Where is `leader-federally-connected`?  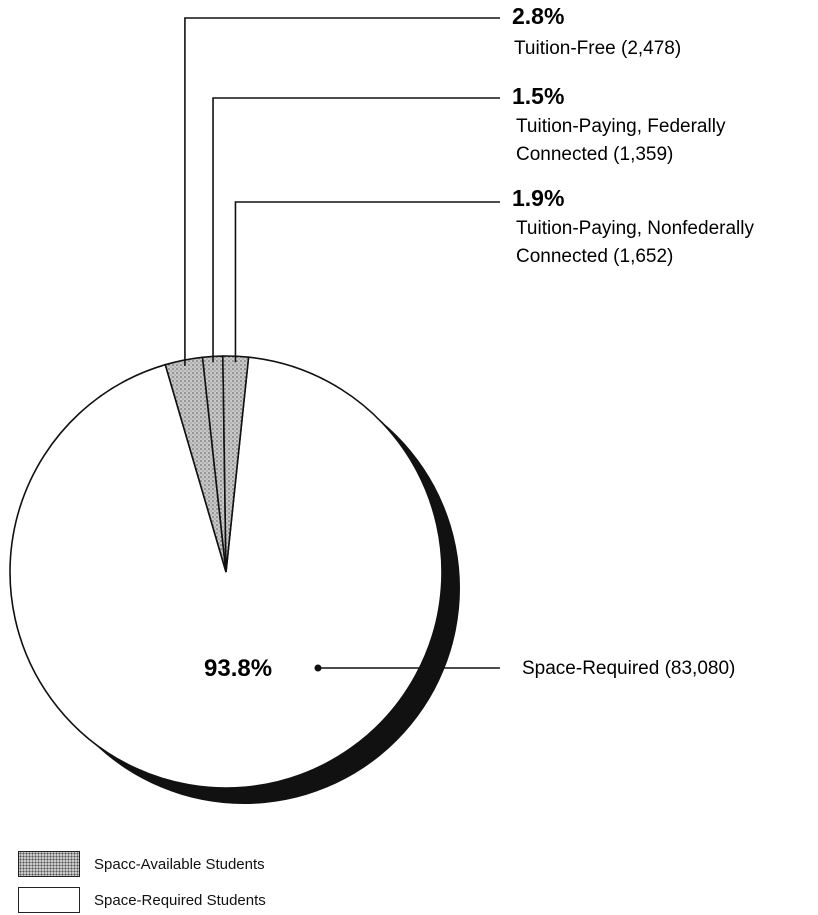
leader-federally-connected is located at coordinates (356, 230).